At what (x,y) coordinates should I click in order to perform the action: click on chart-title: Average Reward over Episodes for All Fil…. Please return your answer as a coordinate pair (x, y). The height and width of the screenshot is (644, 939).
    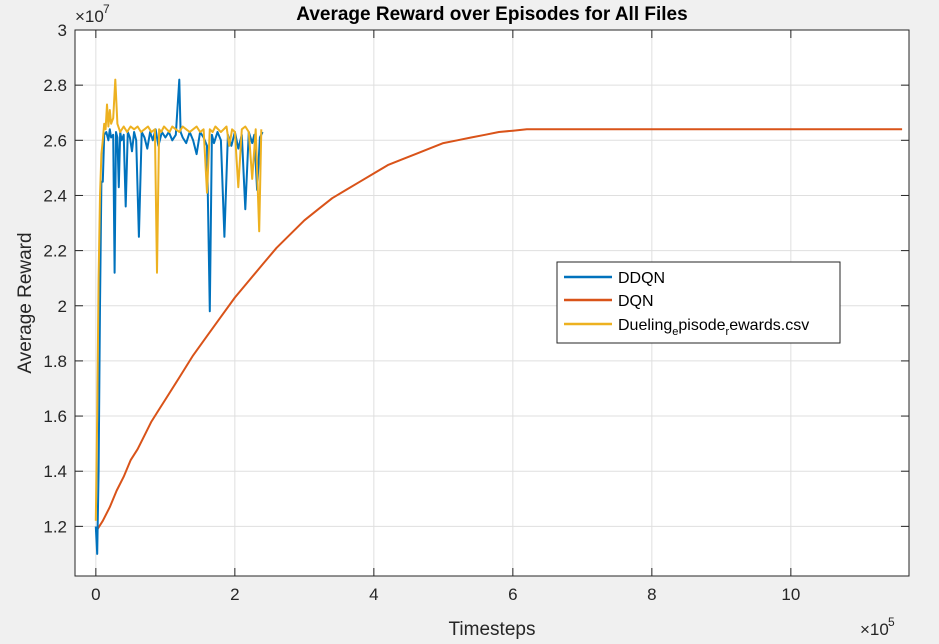
    Looking at the image, I should click on (491, 14).